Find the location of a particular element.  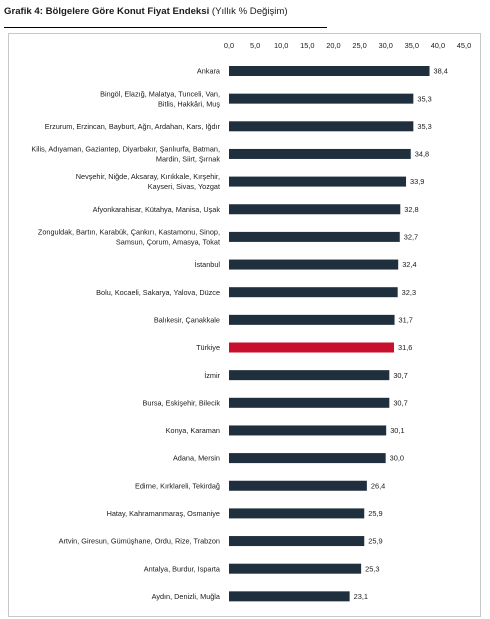

category-label: Aydın, Denizli, Muğla is located at coordinates (186, 596).